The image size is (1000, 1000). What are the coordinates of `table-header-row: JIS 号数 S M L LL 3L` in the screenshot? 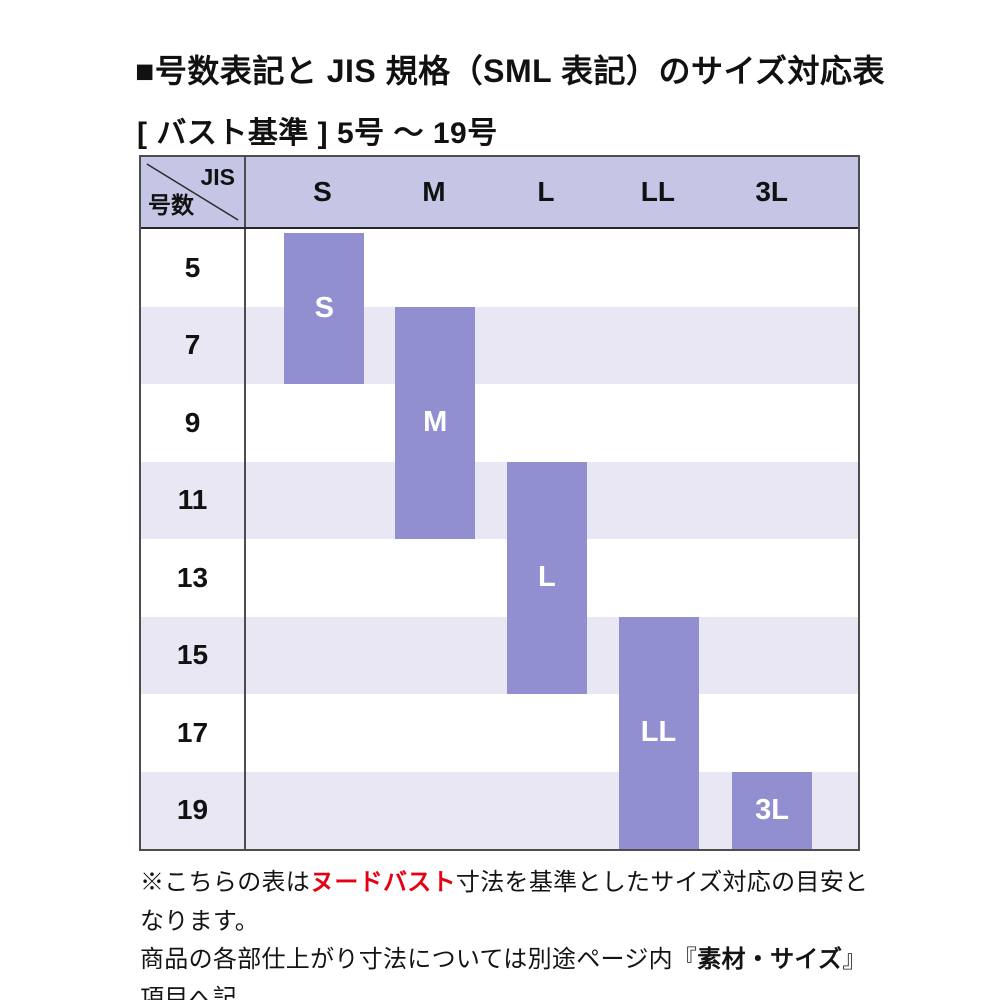 It's located at (499, 193).